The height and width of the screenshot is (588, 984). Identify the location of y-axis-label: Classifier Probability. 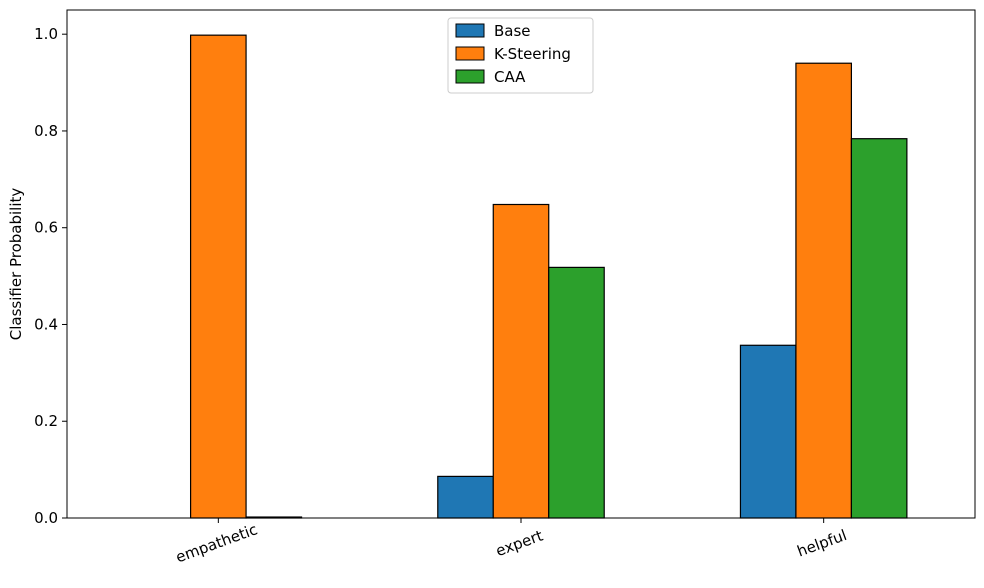
(16, 264).